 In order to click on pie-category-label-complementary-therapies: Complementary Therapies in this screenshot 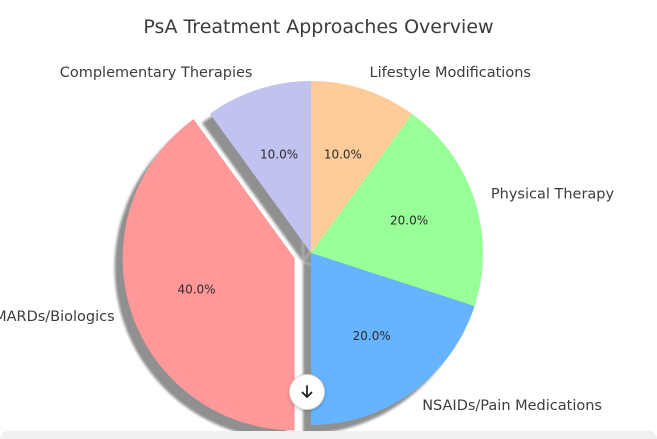, I will do `click(156, 73)`.